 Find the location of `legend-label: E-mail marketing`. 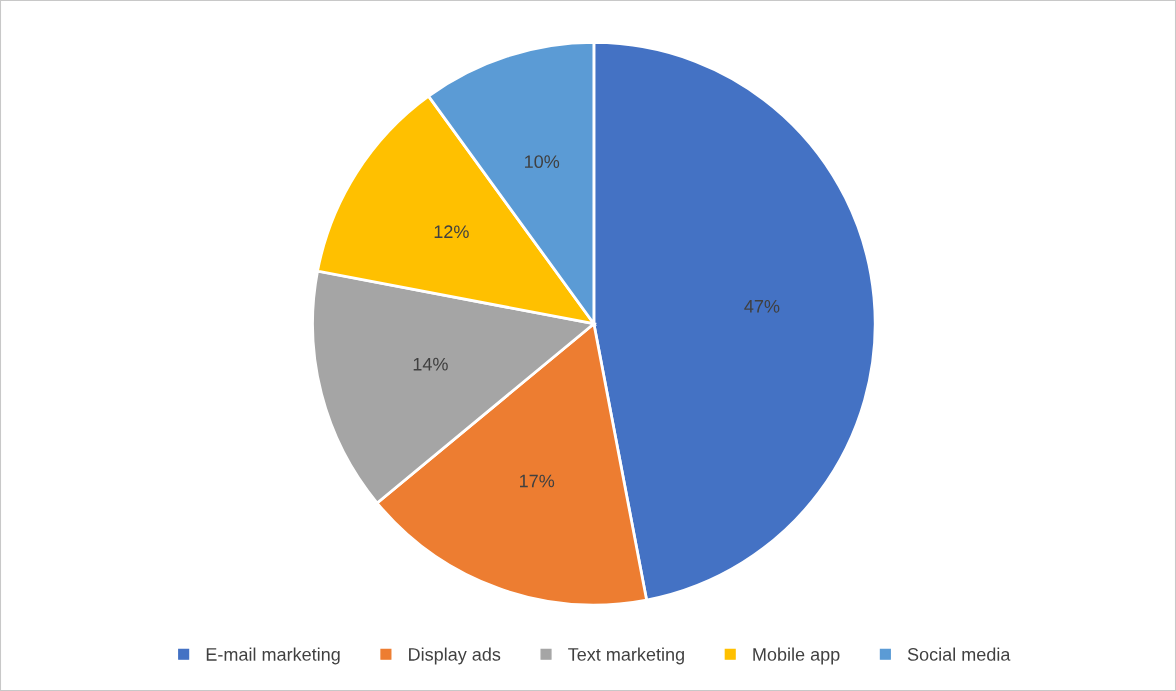

legend-label: E-mail marketing is located at coordinates (273, 656).